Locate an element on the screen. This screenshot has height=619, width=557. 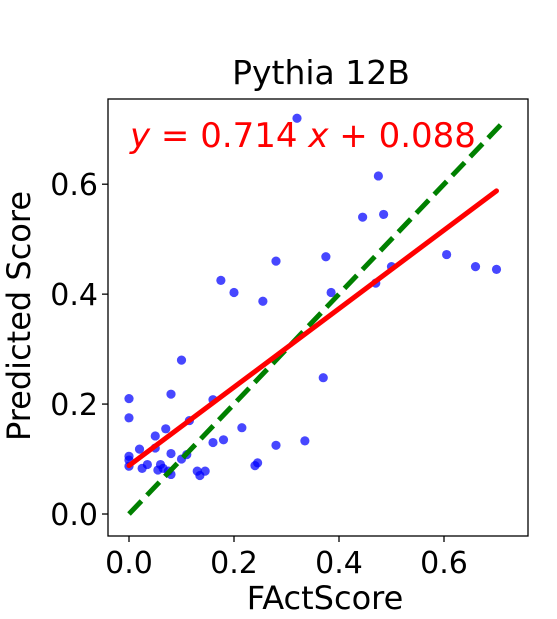
y-axis-title: Predicted Score is located at coordinates (19, 316).